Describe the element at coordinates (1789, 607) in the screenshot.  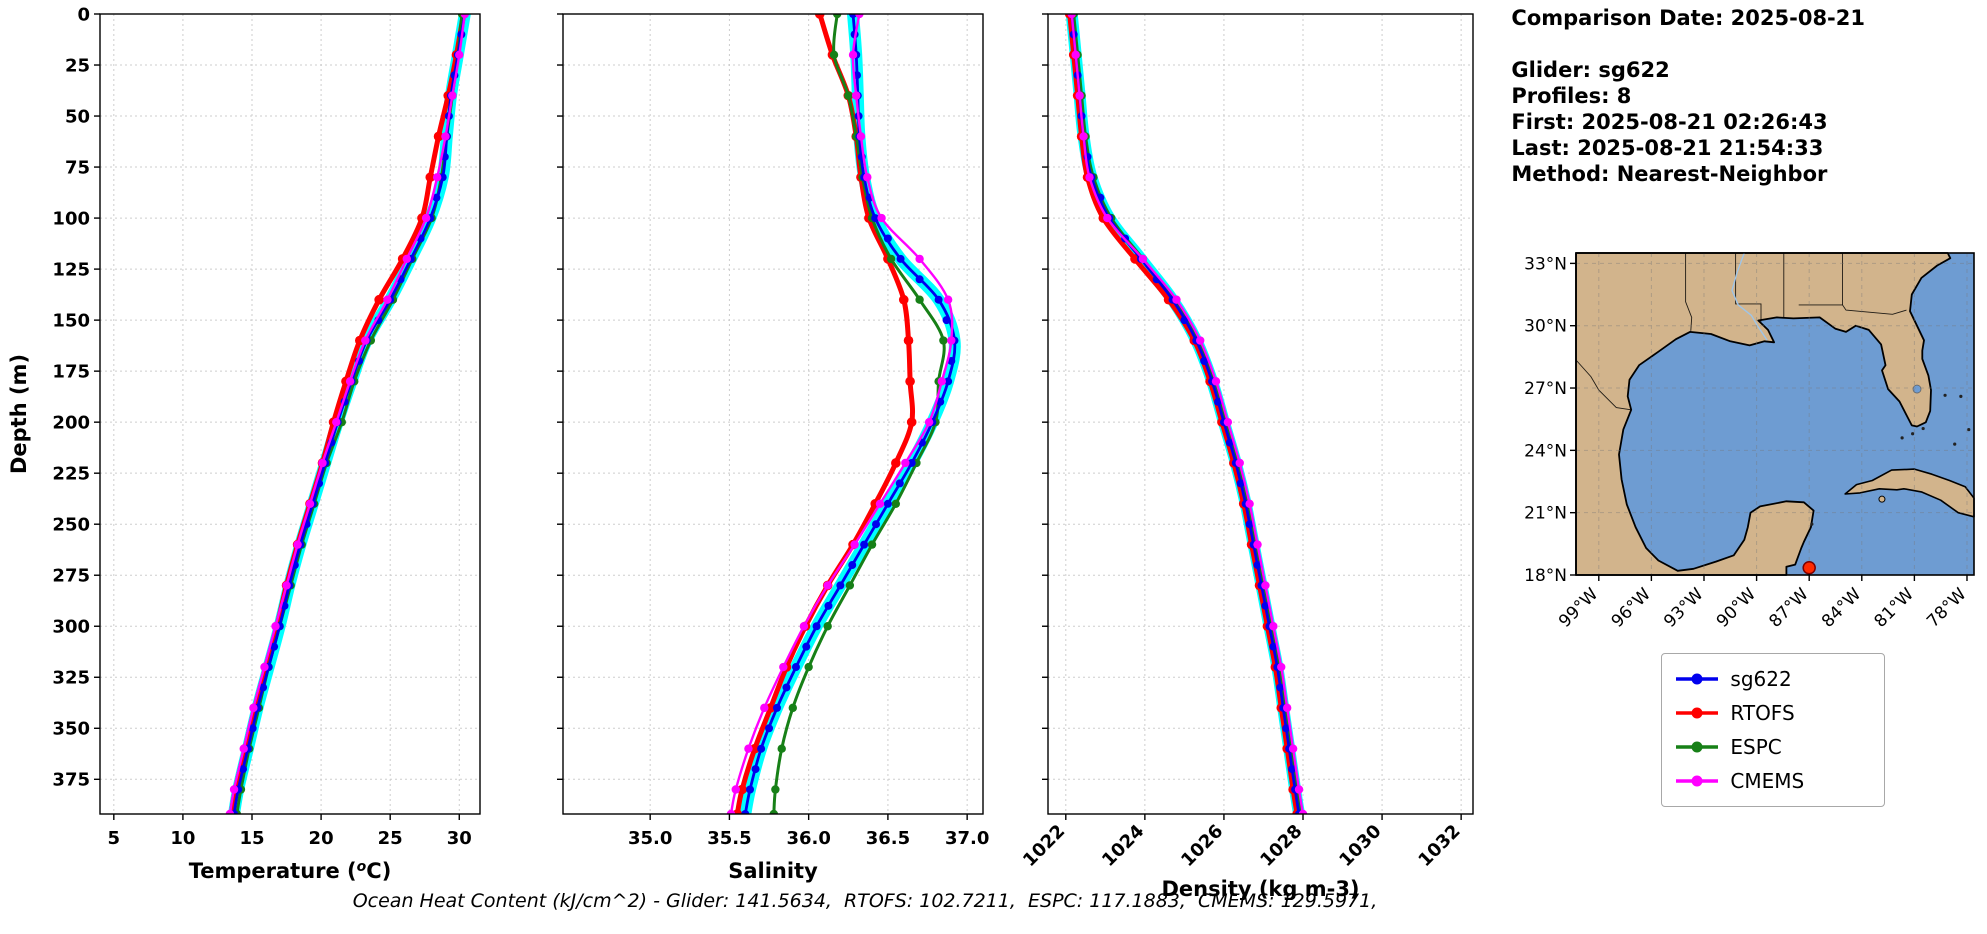
I see `svg-text: 87°W` at that location.